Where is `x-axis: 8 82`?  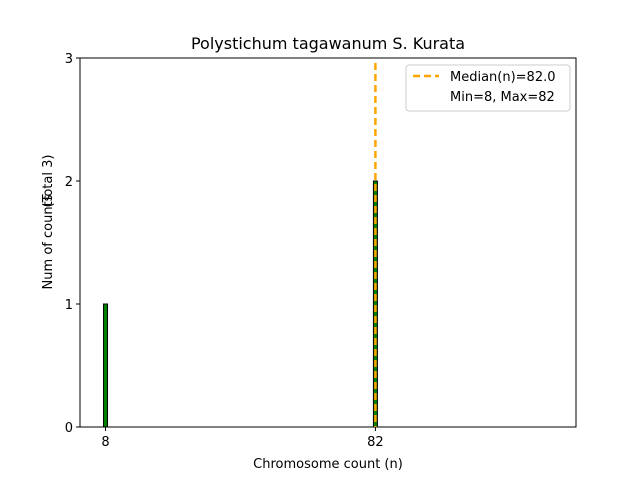 x-axis: 8 82 is located at coordinates (242, 438).